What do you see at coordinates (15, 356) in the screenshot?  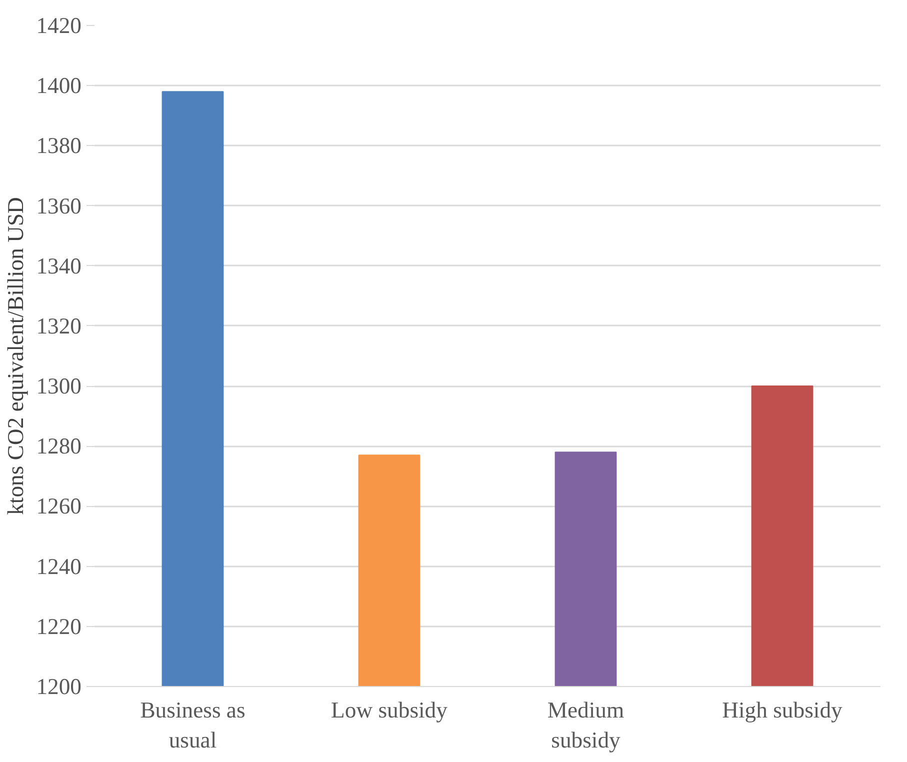 I see `y-axis-title: ktons CO2 equivalent/Billion USD` at bounding box center [15, 356].